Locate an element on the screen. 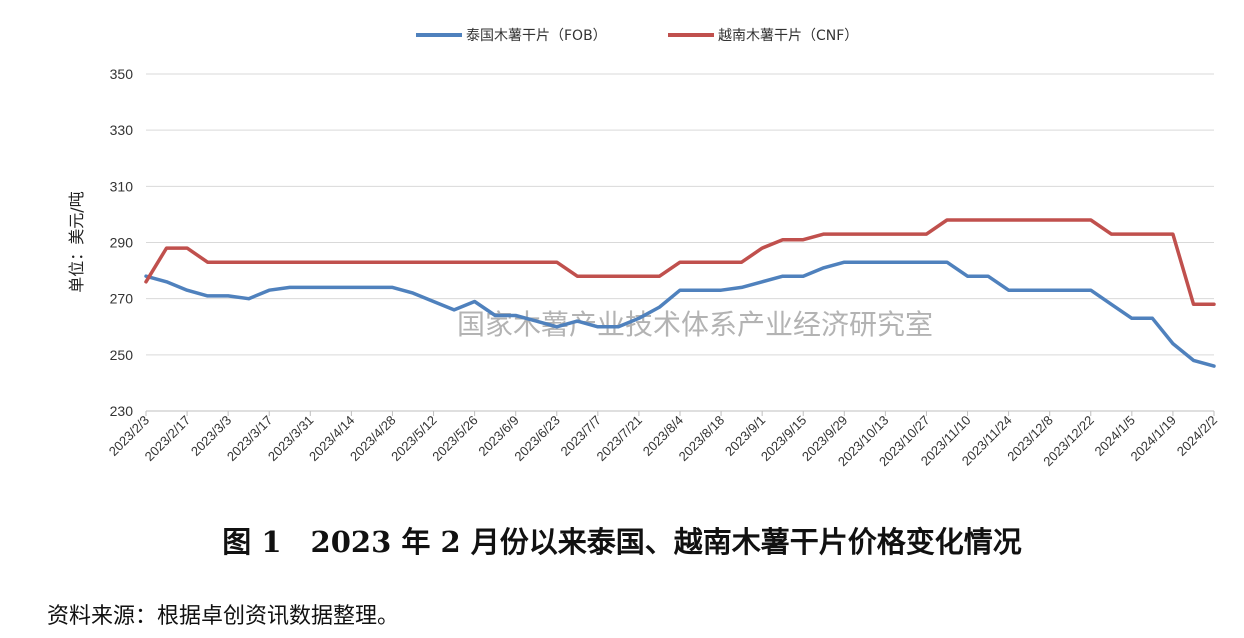  y-tick-label-230: 230 is located at coordinates (122, 411).